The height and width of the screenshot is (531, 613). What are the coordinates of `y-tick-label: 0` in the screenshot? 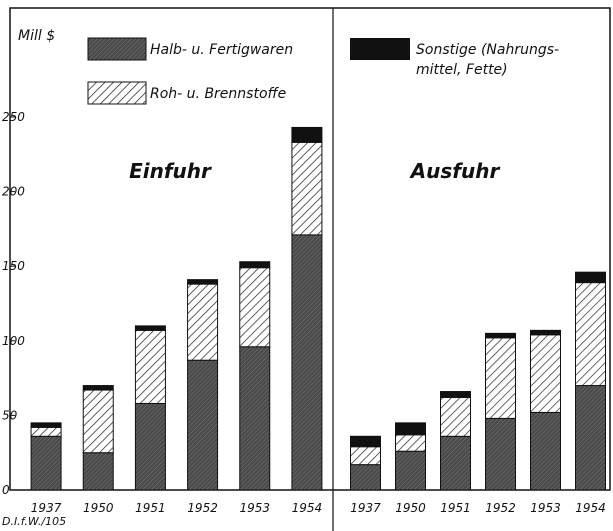 It's located at (6, 490).